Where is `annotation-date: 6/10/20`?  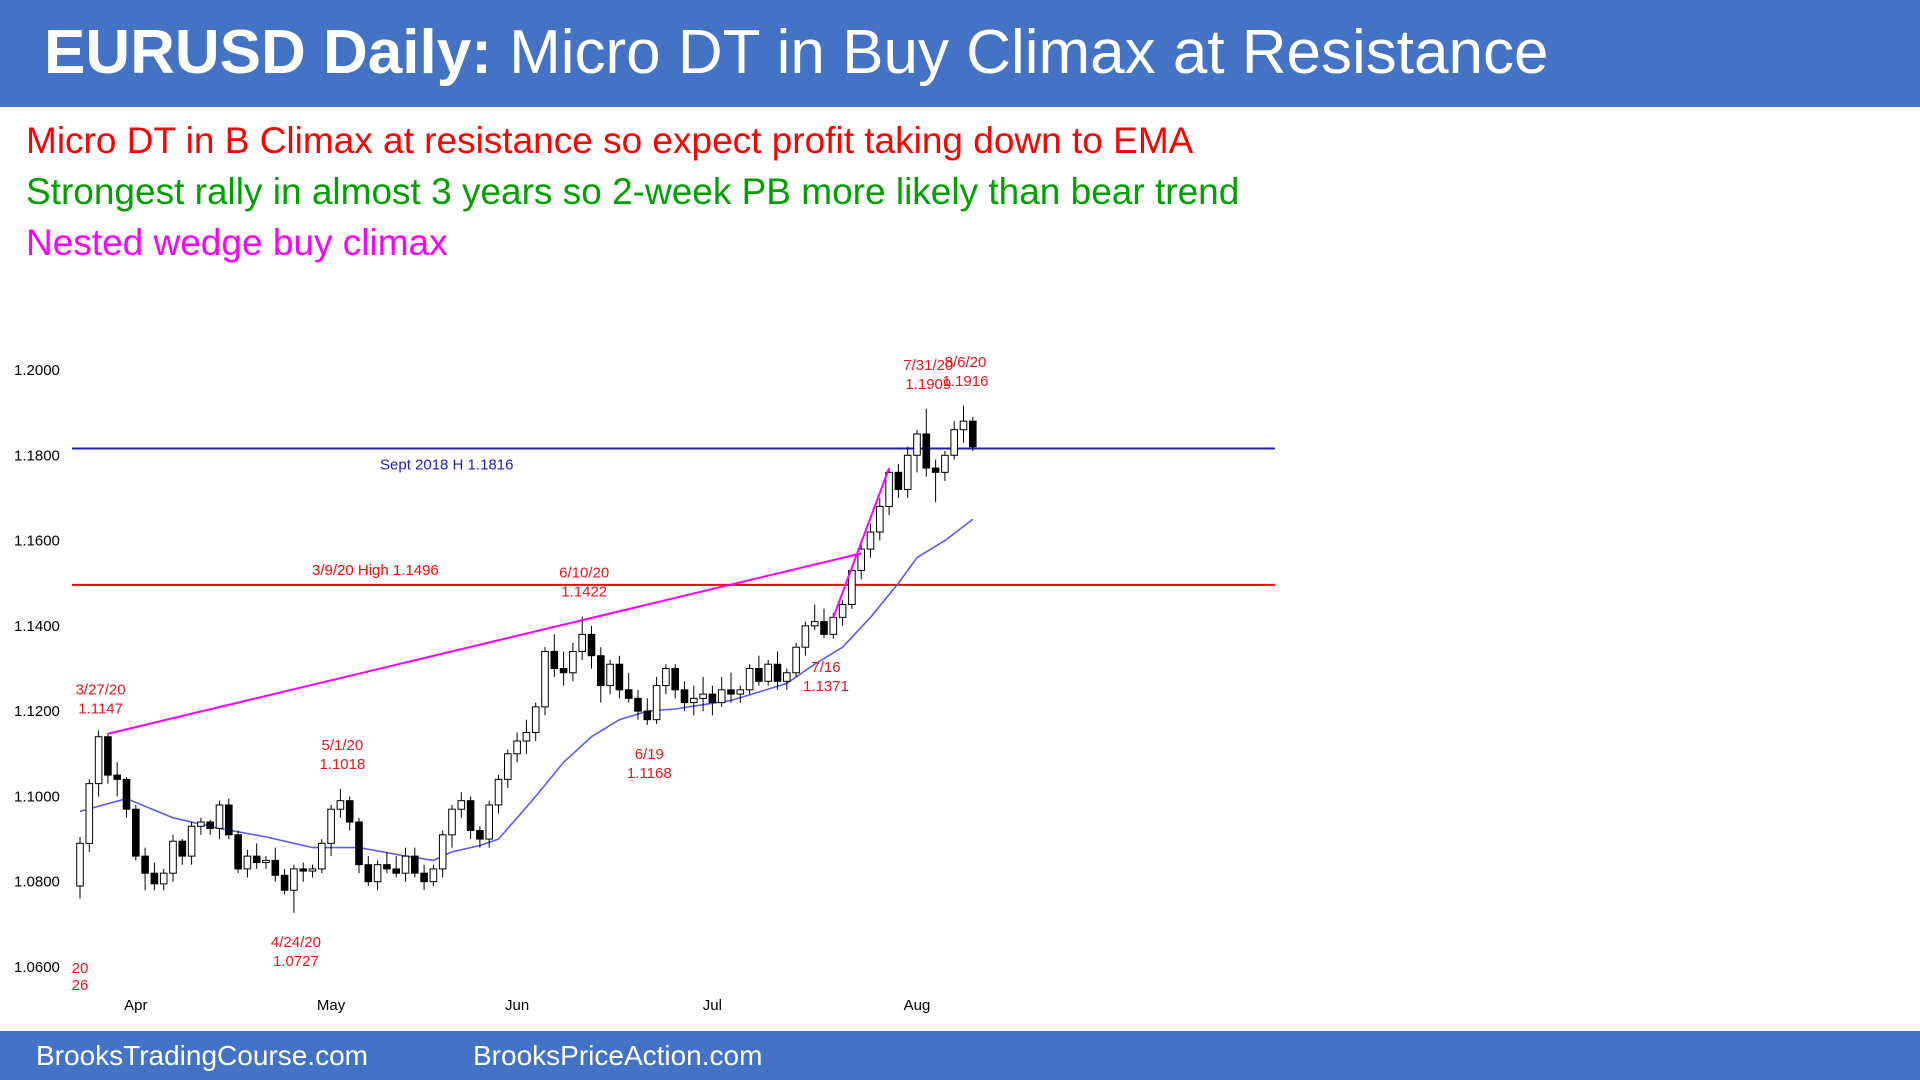 annotation-date: 6/10/20 is located at coordinates (584, 572).